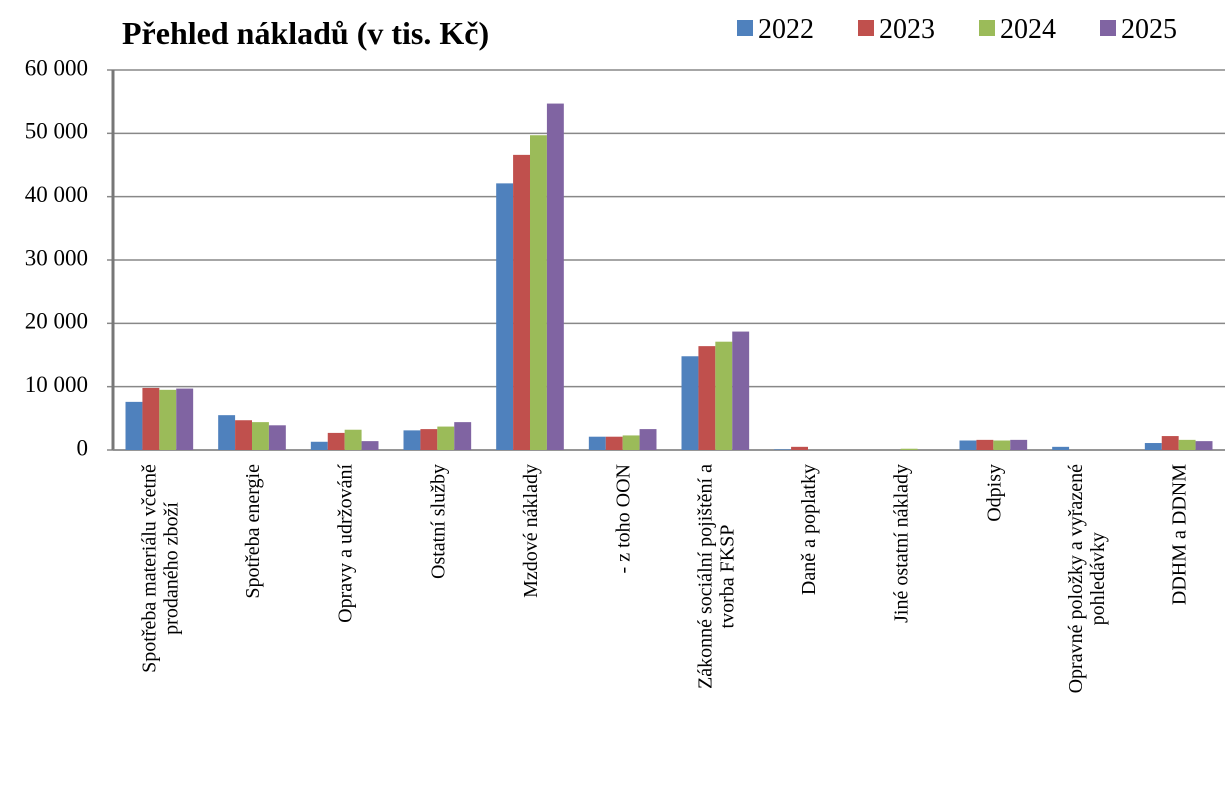 This screenshot has width=1225, height=787. What do you see at coordinates (83, 447) in the screenshot?
I see `y-tick-label: 0` at bounding box center [83, 447].